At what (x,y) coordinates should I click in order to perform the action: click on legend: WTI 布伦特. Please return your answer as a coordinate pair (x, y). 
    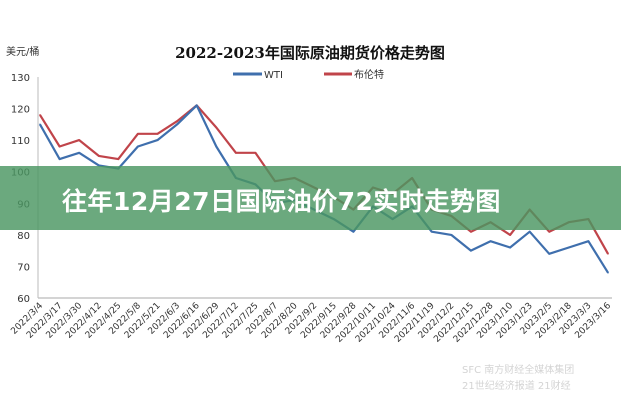
    Looking at the image, I should click on (308, 74).